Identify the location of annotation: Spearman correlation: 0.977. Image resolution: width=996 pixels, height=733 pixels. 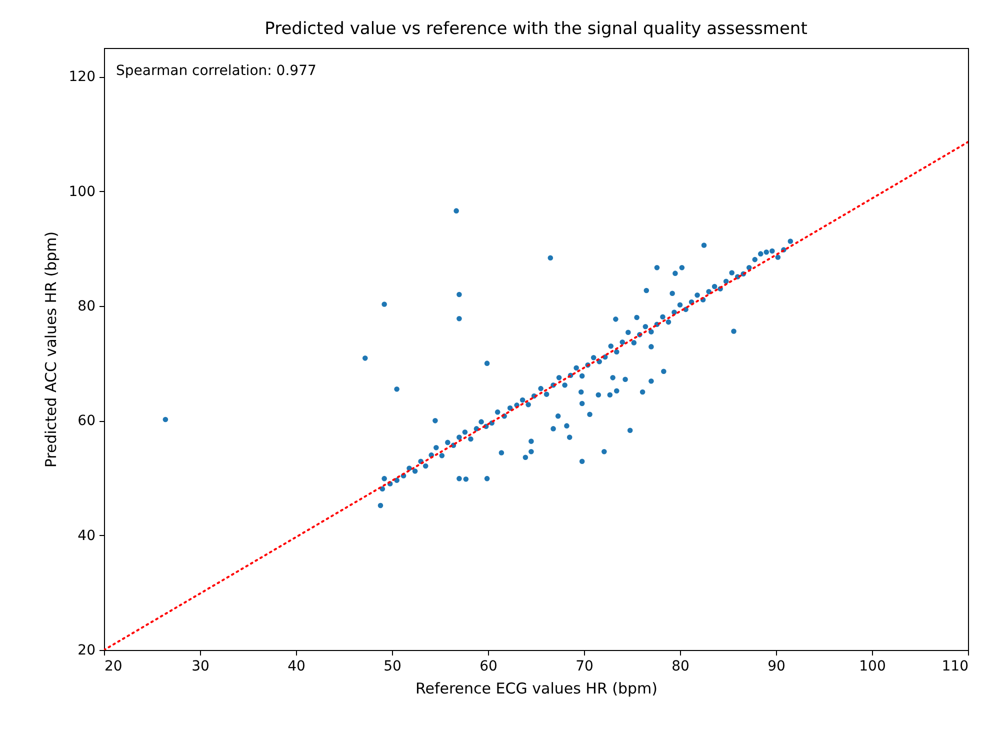
(216, 71).